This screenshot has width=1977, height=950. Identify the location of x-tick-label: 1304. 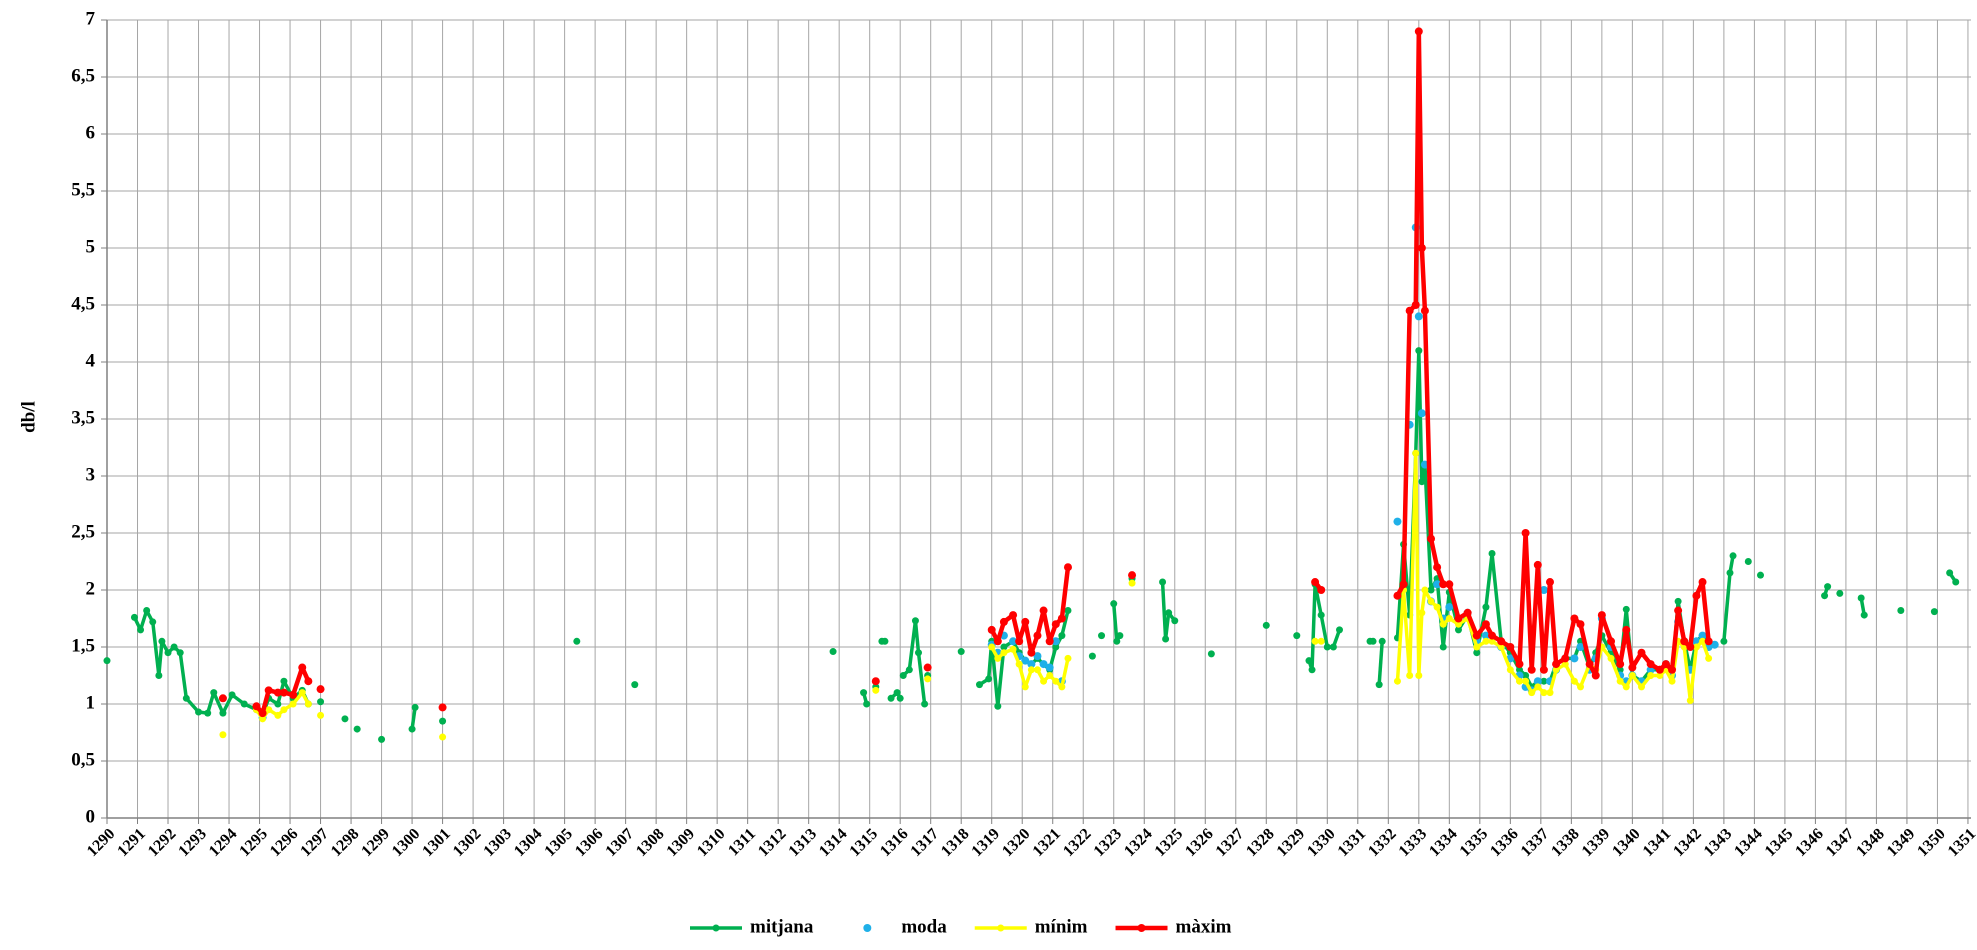
(528, 842).